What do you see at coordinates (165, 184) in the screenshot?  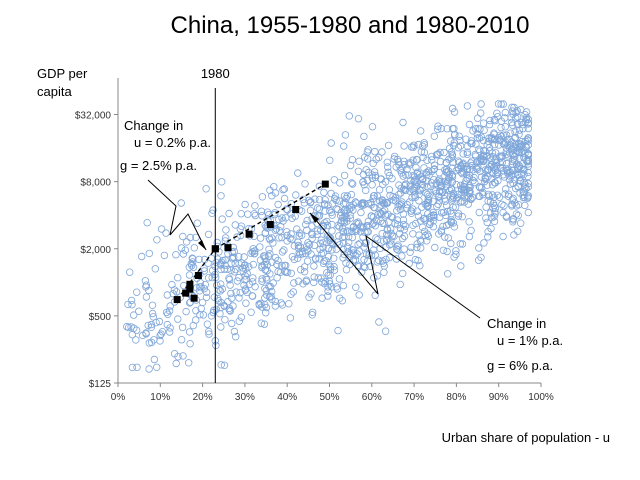 I see `annotation-left: Change in u = 0.2% p.a. g = 2.5% p.a.` at bounding box center [165, 184].